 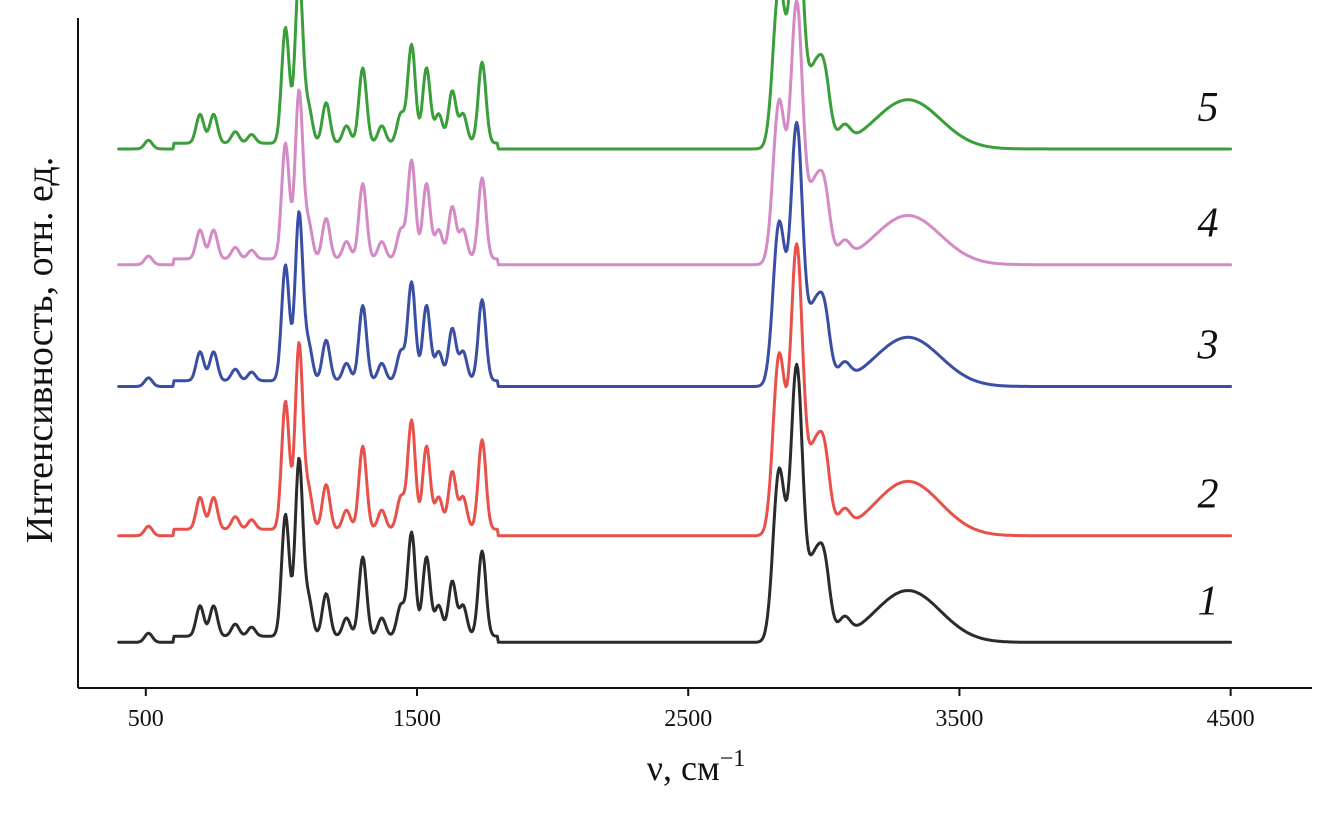 I want to click on series-label-4: 4, so click(x=1208, y=224).